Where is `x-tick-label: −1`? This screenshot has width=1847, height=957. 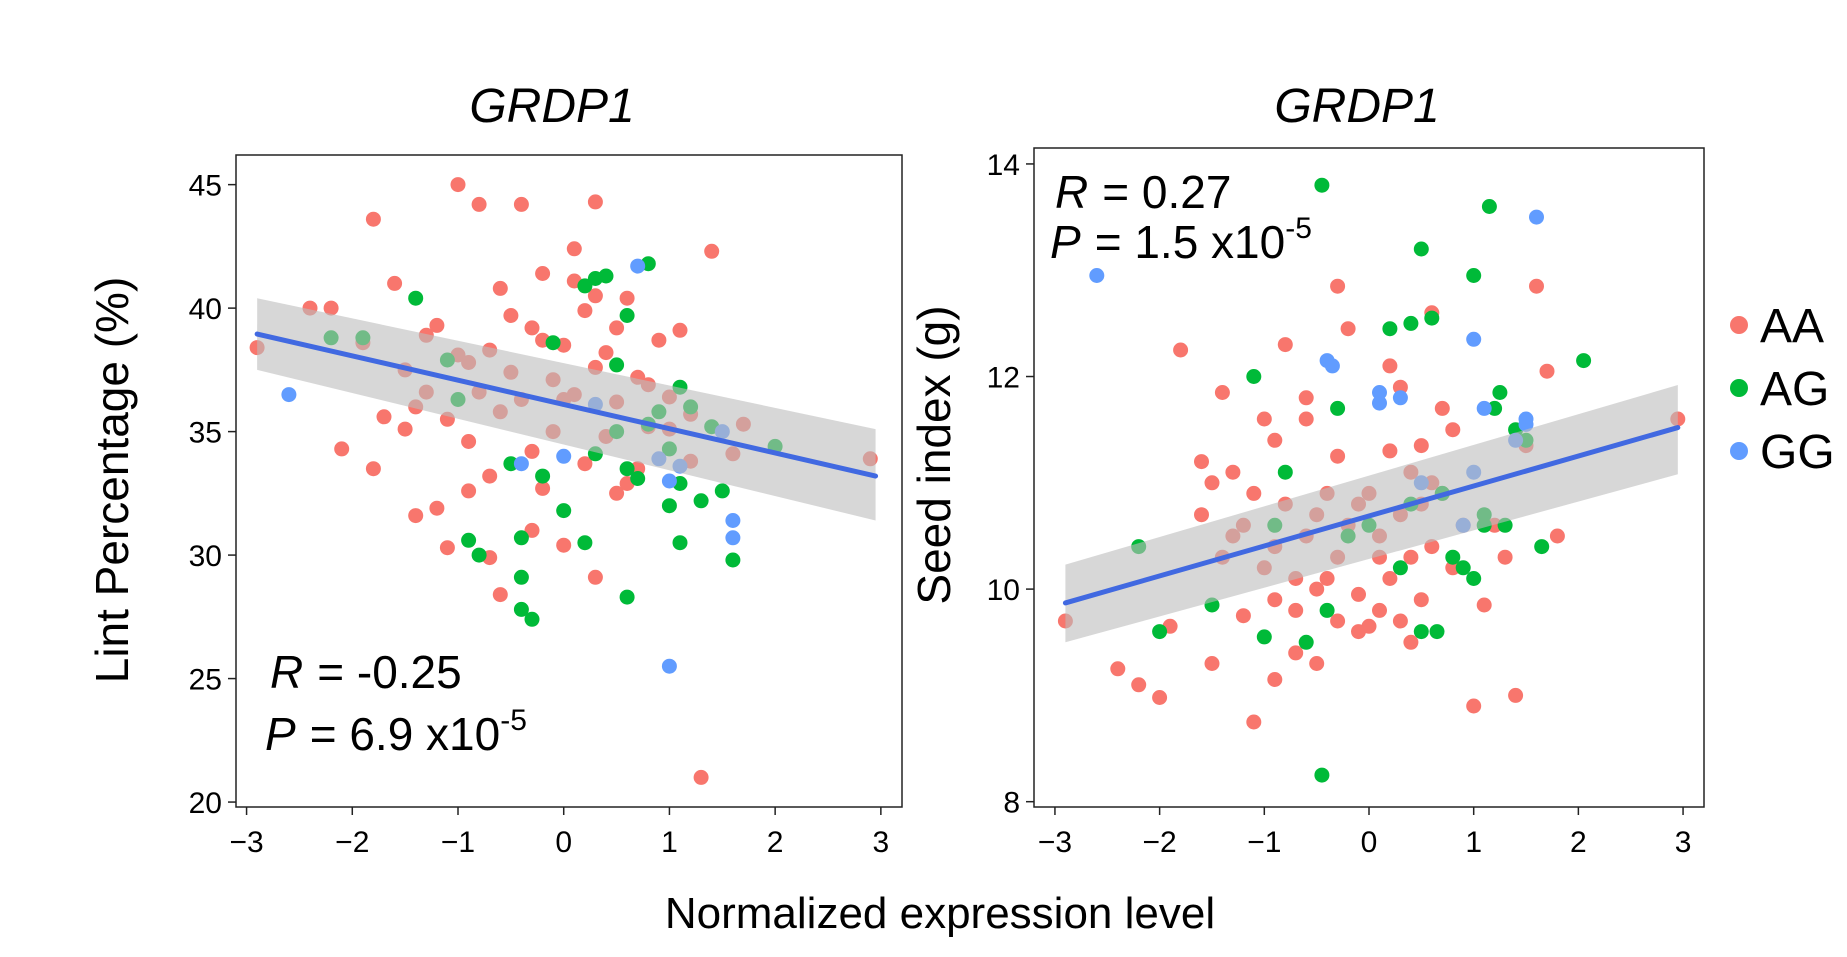 x-tick-label: −1 is located at coordinates (1264, 842).